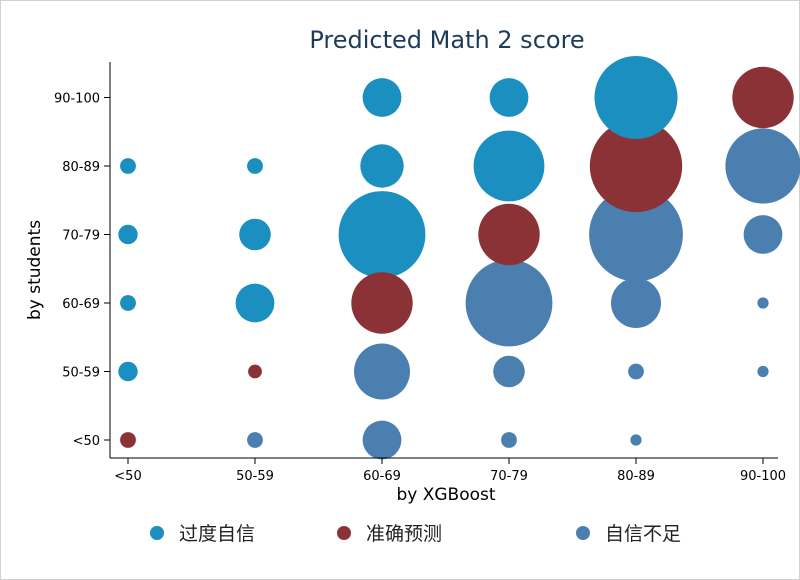  Describe the element at coordinates (643, 534) in the screenshot. I see `legend-label-2: 自信不足` at that location.